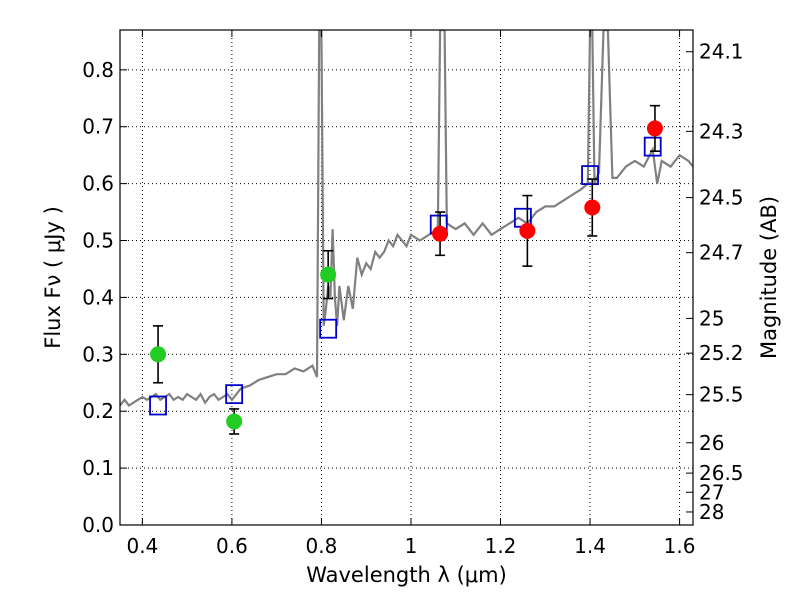 The width and height of the screenshot is (800, 600). What do you see at coordinates (232, 546) in the screenshot?
I see `x-tick-label: 0.6` at bounding box center [232, 546].